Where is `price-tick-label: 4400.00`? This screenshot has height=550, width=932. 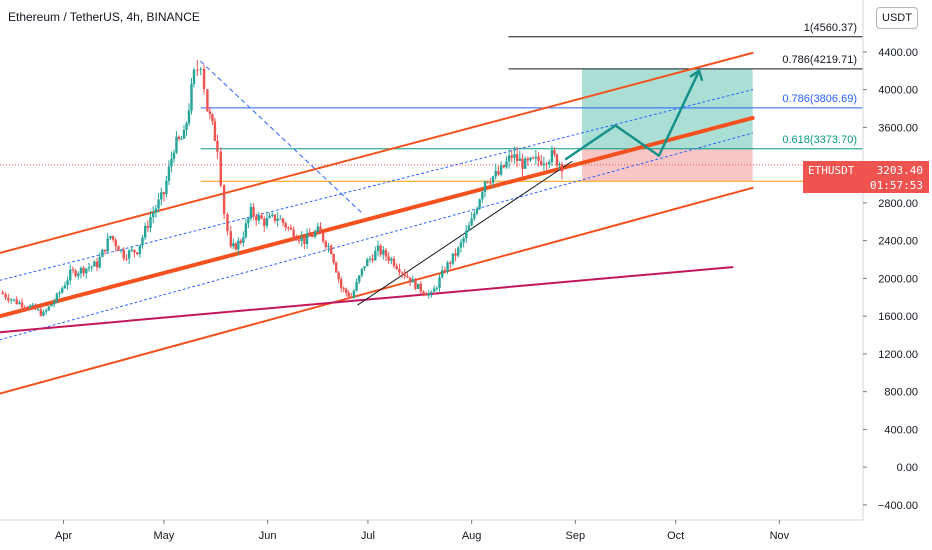 price-tick-label: 4400.00 is located at coordinates (898, 53).